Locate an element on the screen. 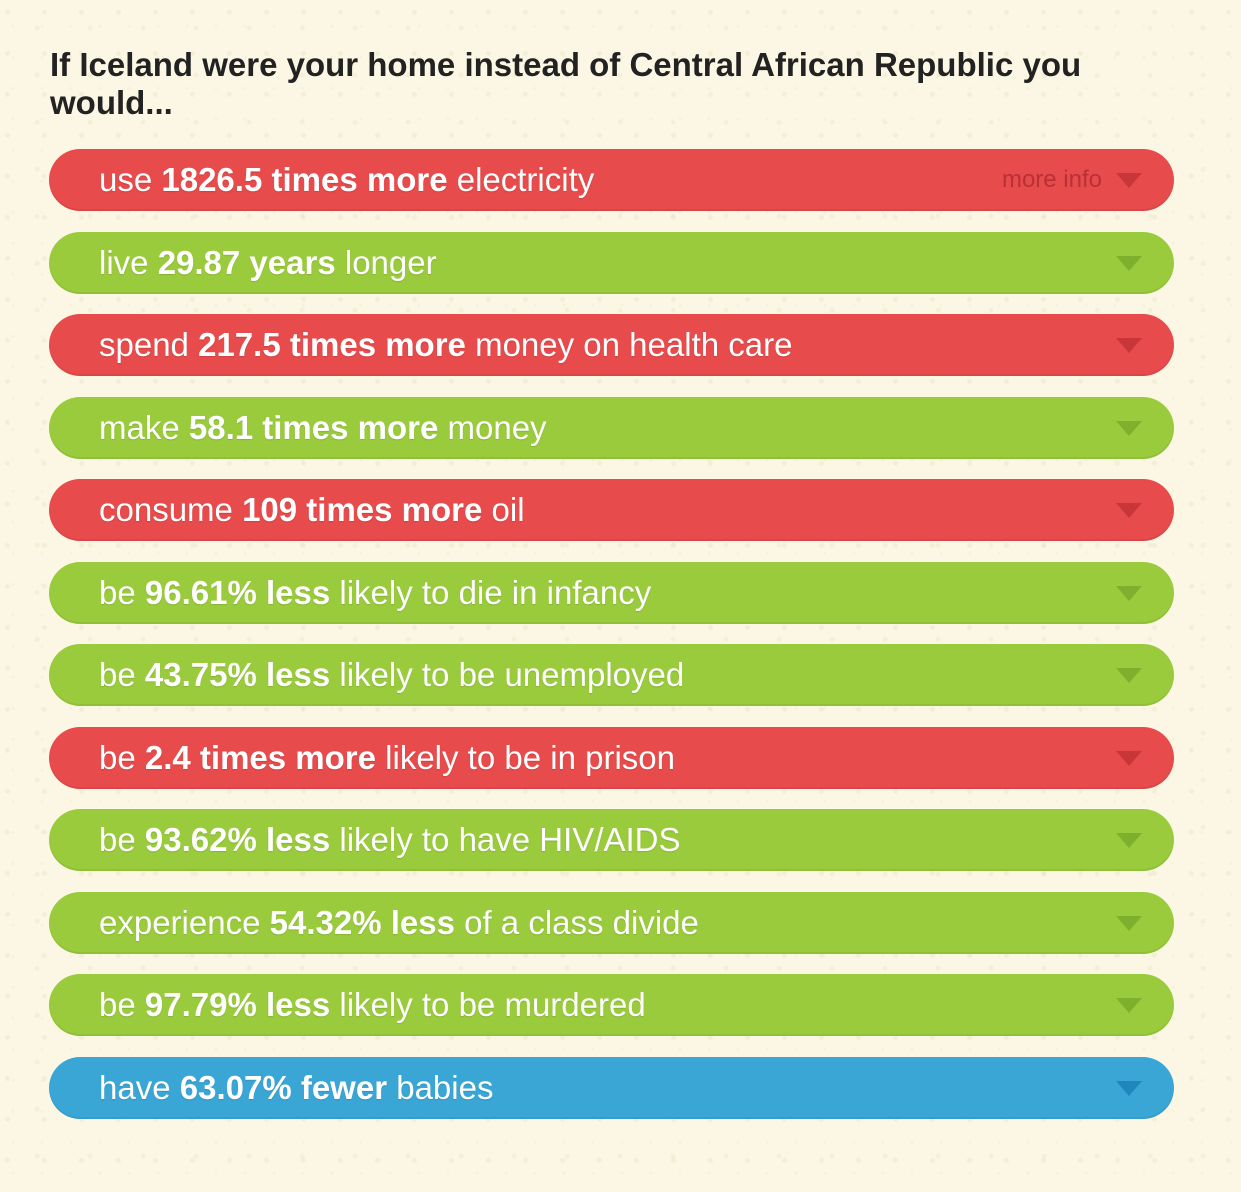 This screenshot has height=1192, width=1241. comparison-item-life-expectancy: live 29.87 years longer is located at coordinates (611, 262).